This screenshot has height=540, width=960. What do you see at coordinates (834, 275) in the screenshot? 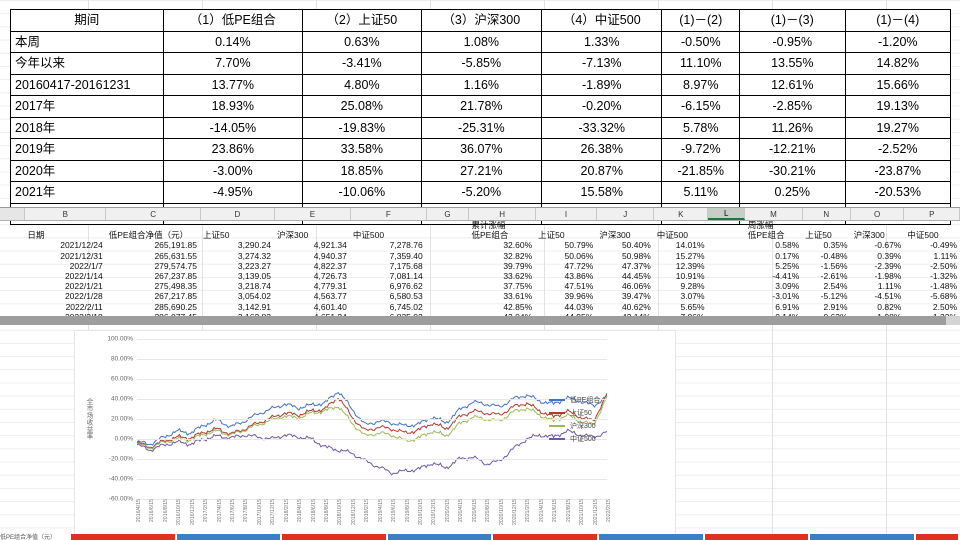
I see `cell-wk-sz50: -2.61%` at bounding box center [834, 275].